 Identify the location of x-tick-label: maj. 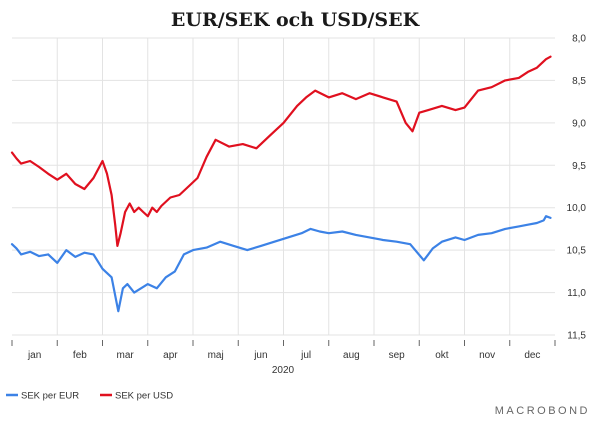
(216, 355).